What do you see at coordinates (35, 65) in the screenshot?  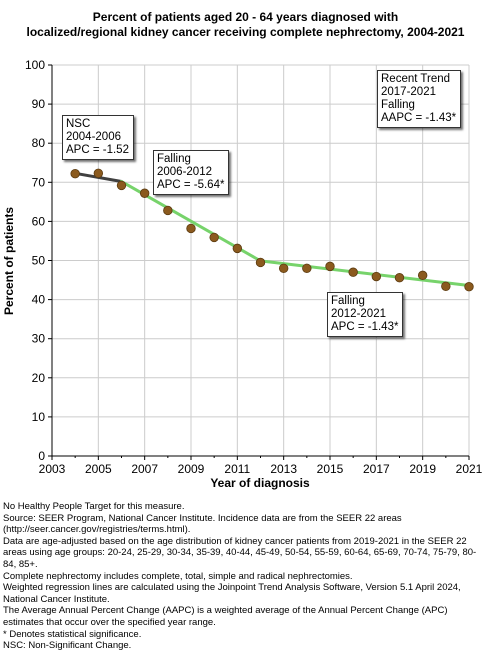 I see `y-tick-label: 100` at bounding box center [35, 65].